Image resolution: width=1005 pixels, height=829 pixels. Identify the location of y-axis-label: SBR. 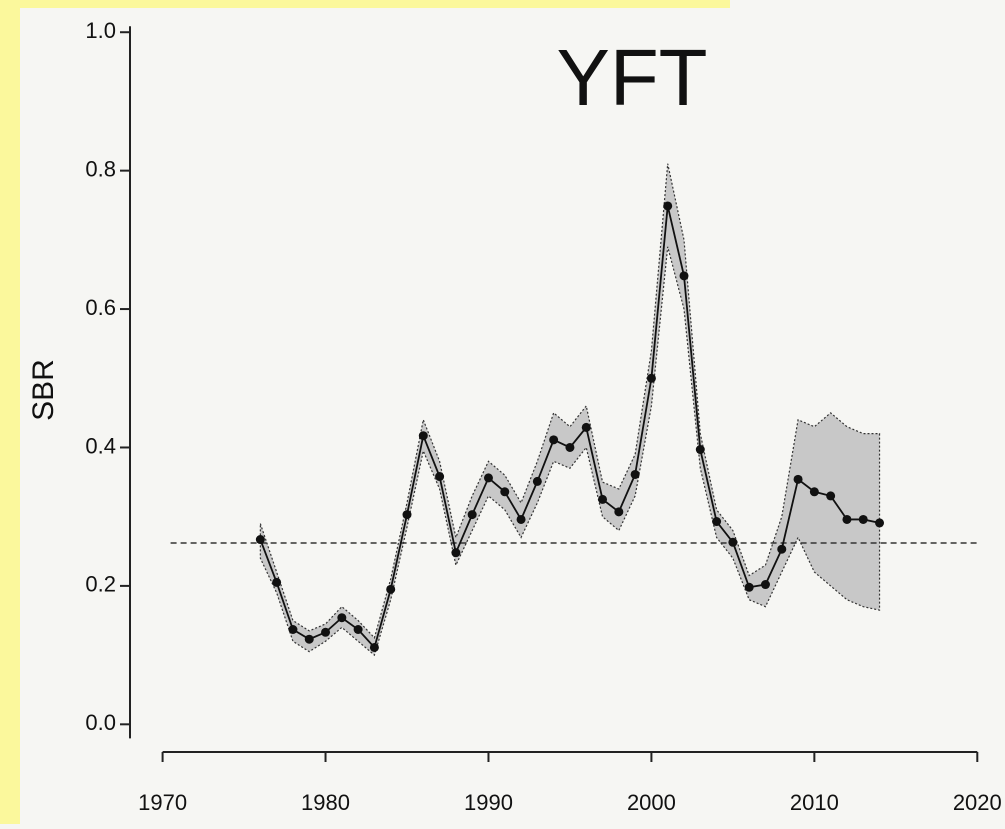
(43, 390).